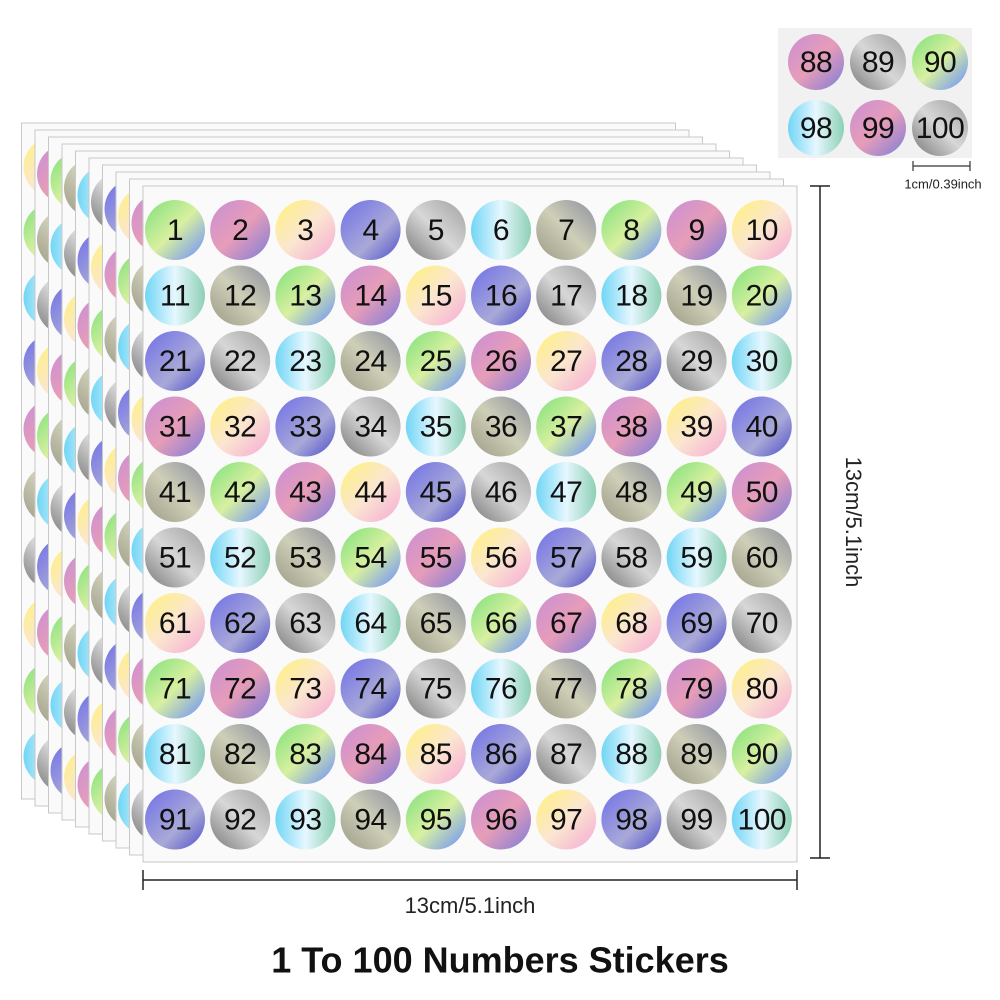  What do you see at coordinates (762, 688) in the screenshot?
I see `sticker-number: 80` at bounding box center [762, 688].